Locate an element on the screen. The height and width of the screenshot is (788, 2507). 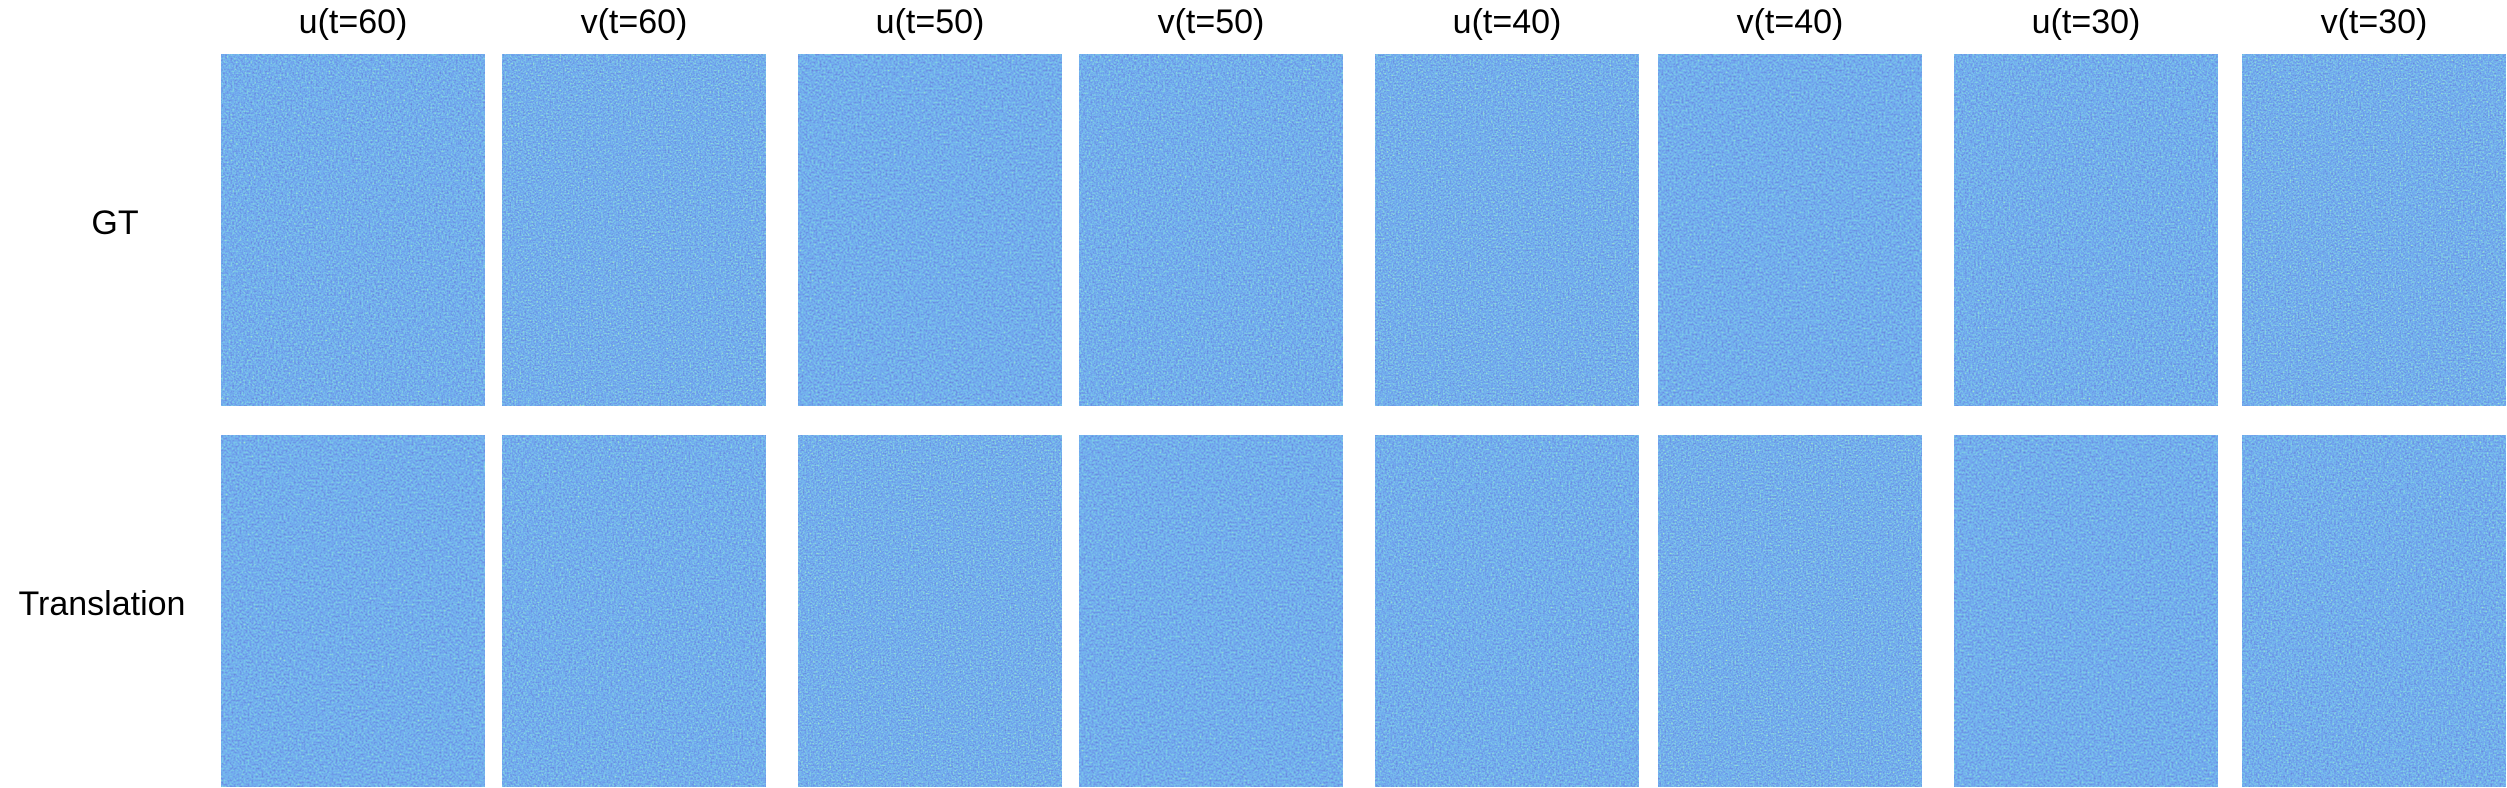
row-label: Translation is located at coordinates (102, 604).